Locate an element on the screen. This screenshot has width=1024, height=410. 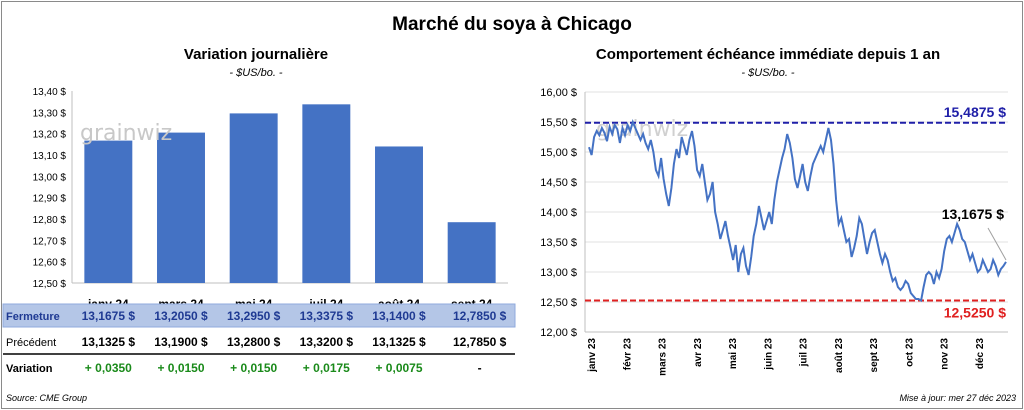
line-x-tick-label: déc 23 is located at coordinates (980, 354).